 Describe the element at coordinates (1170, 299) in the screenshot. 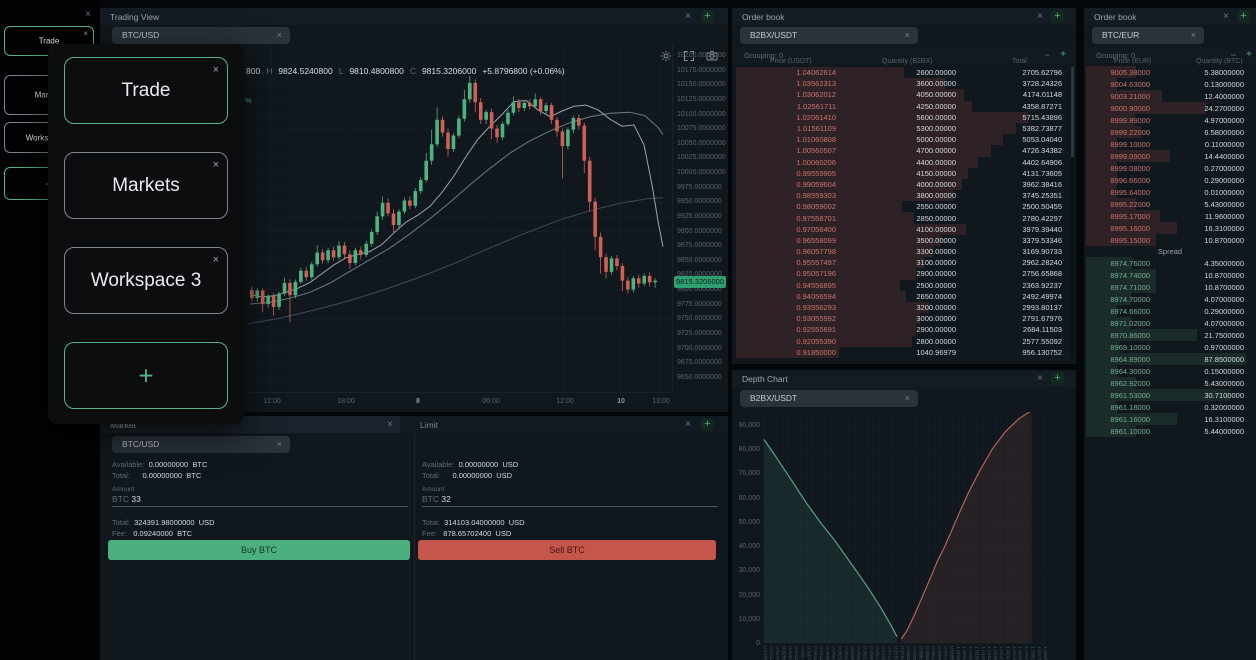

I see `order-book-row: 8974.70000 4.07000000` at that location.